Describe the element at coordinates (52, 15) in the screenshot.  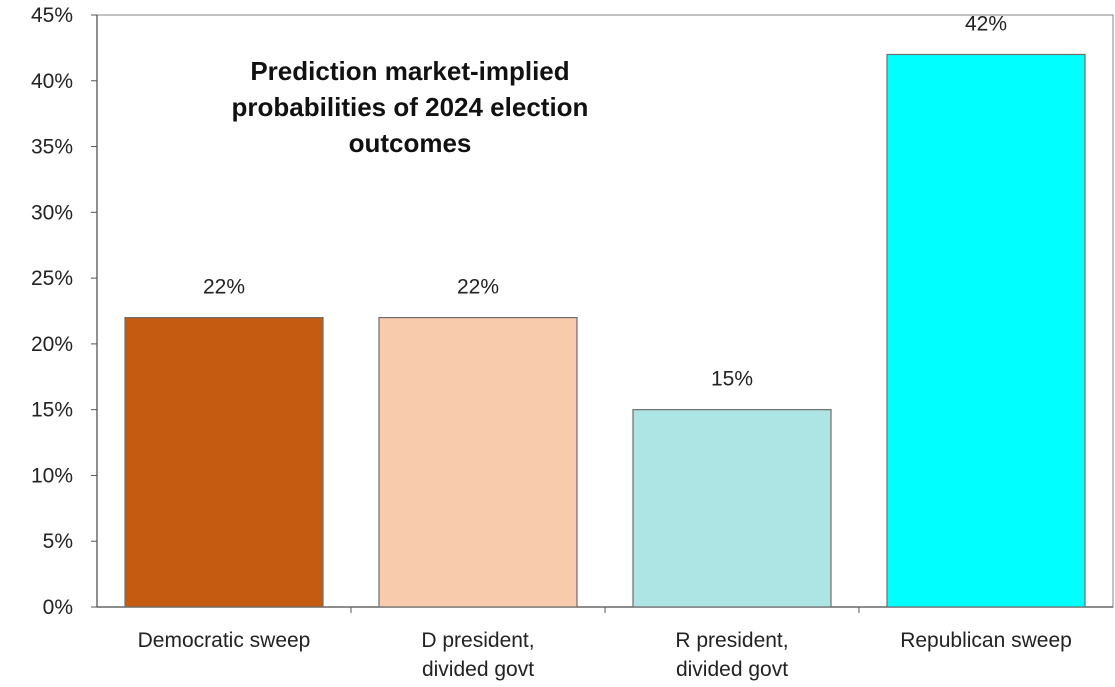
I see `y-tick-label: 45%` at that location.